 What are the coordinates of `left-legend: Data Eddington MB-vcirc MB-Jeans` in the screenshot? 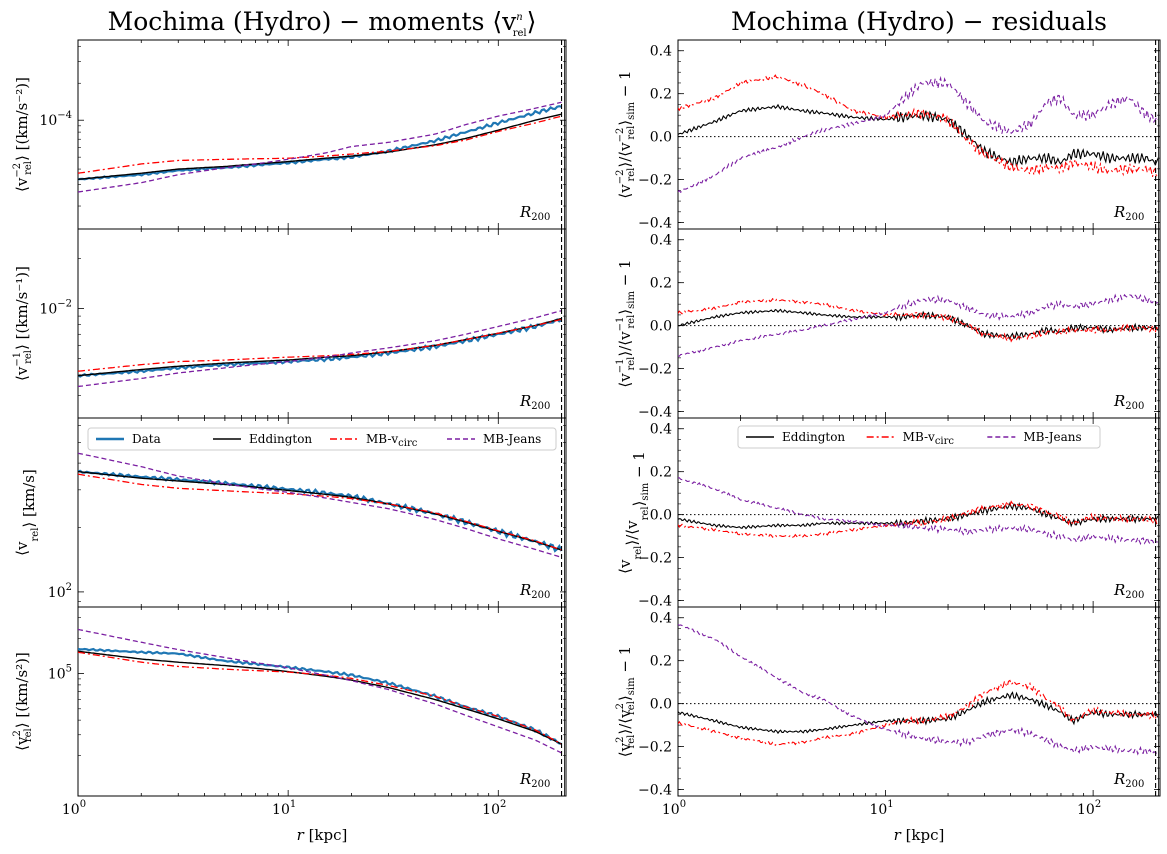 It's located at (322, 439).